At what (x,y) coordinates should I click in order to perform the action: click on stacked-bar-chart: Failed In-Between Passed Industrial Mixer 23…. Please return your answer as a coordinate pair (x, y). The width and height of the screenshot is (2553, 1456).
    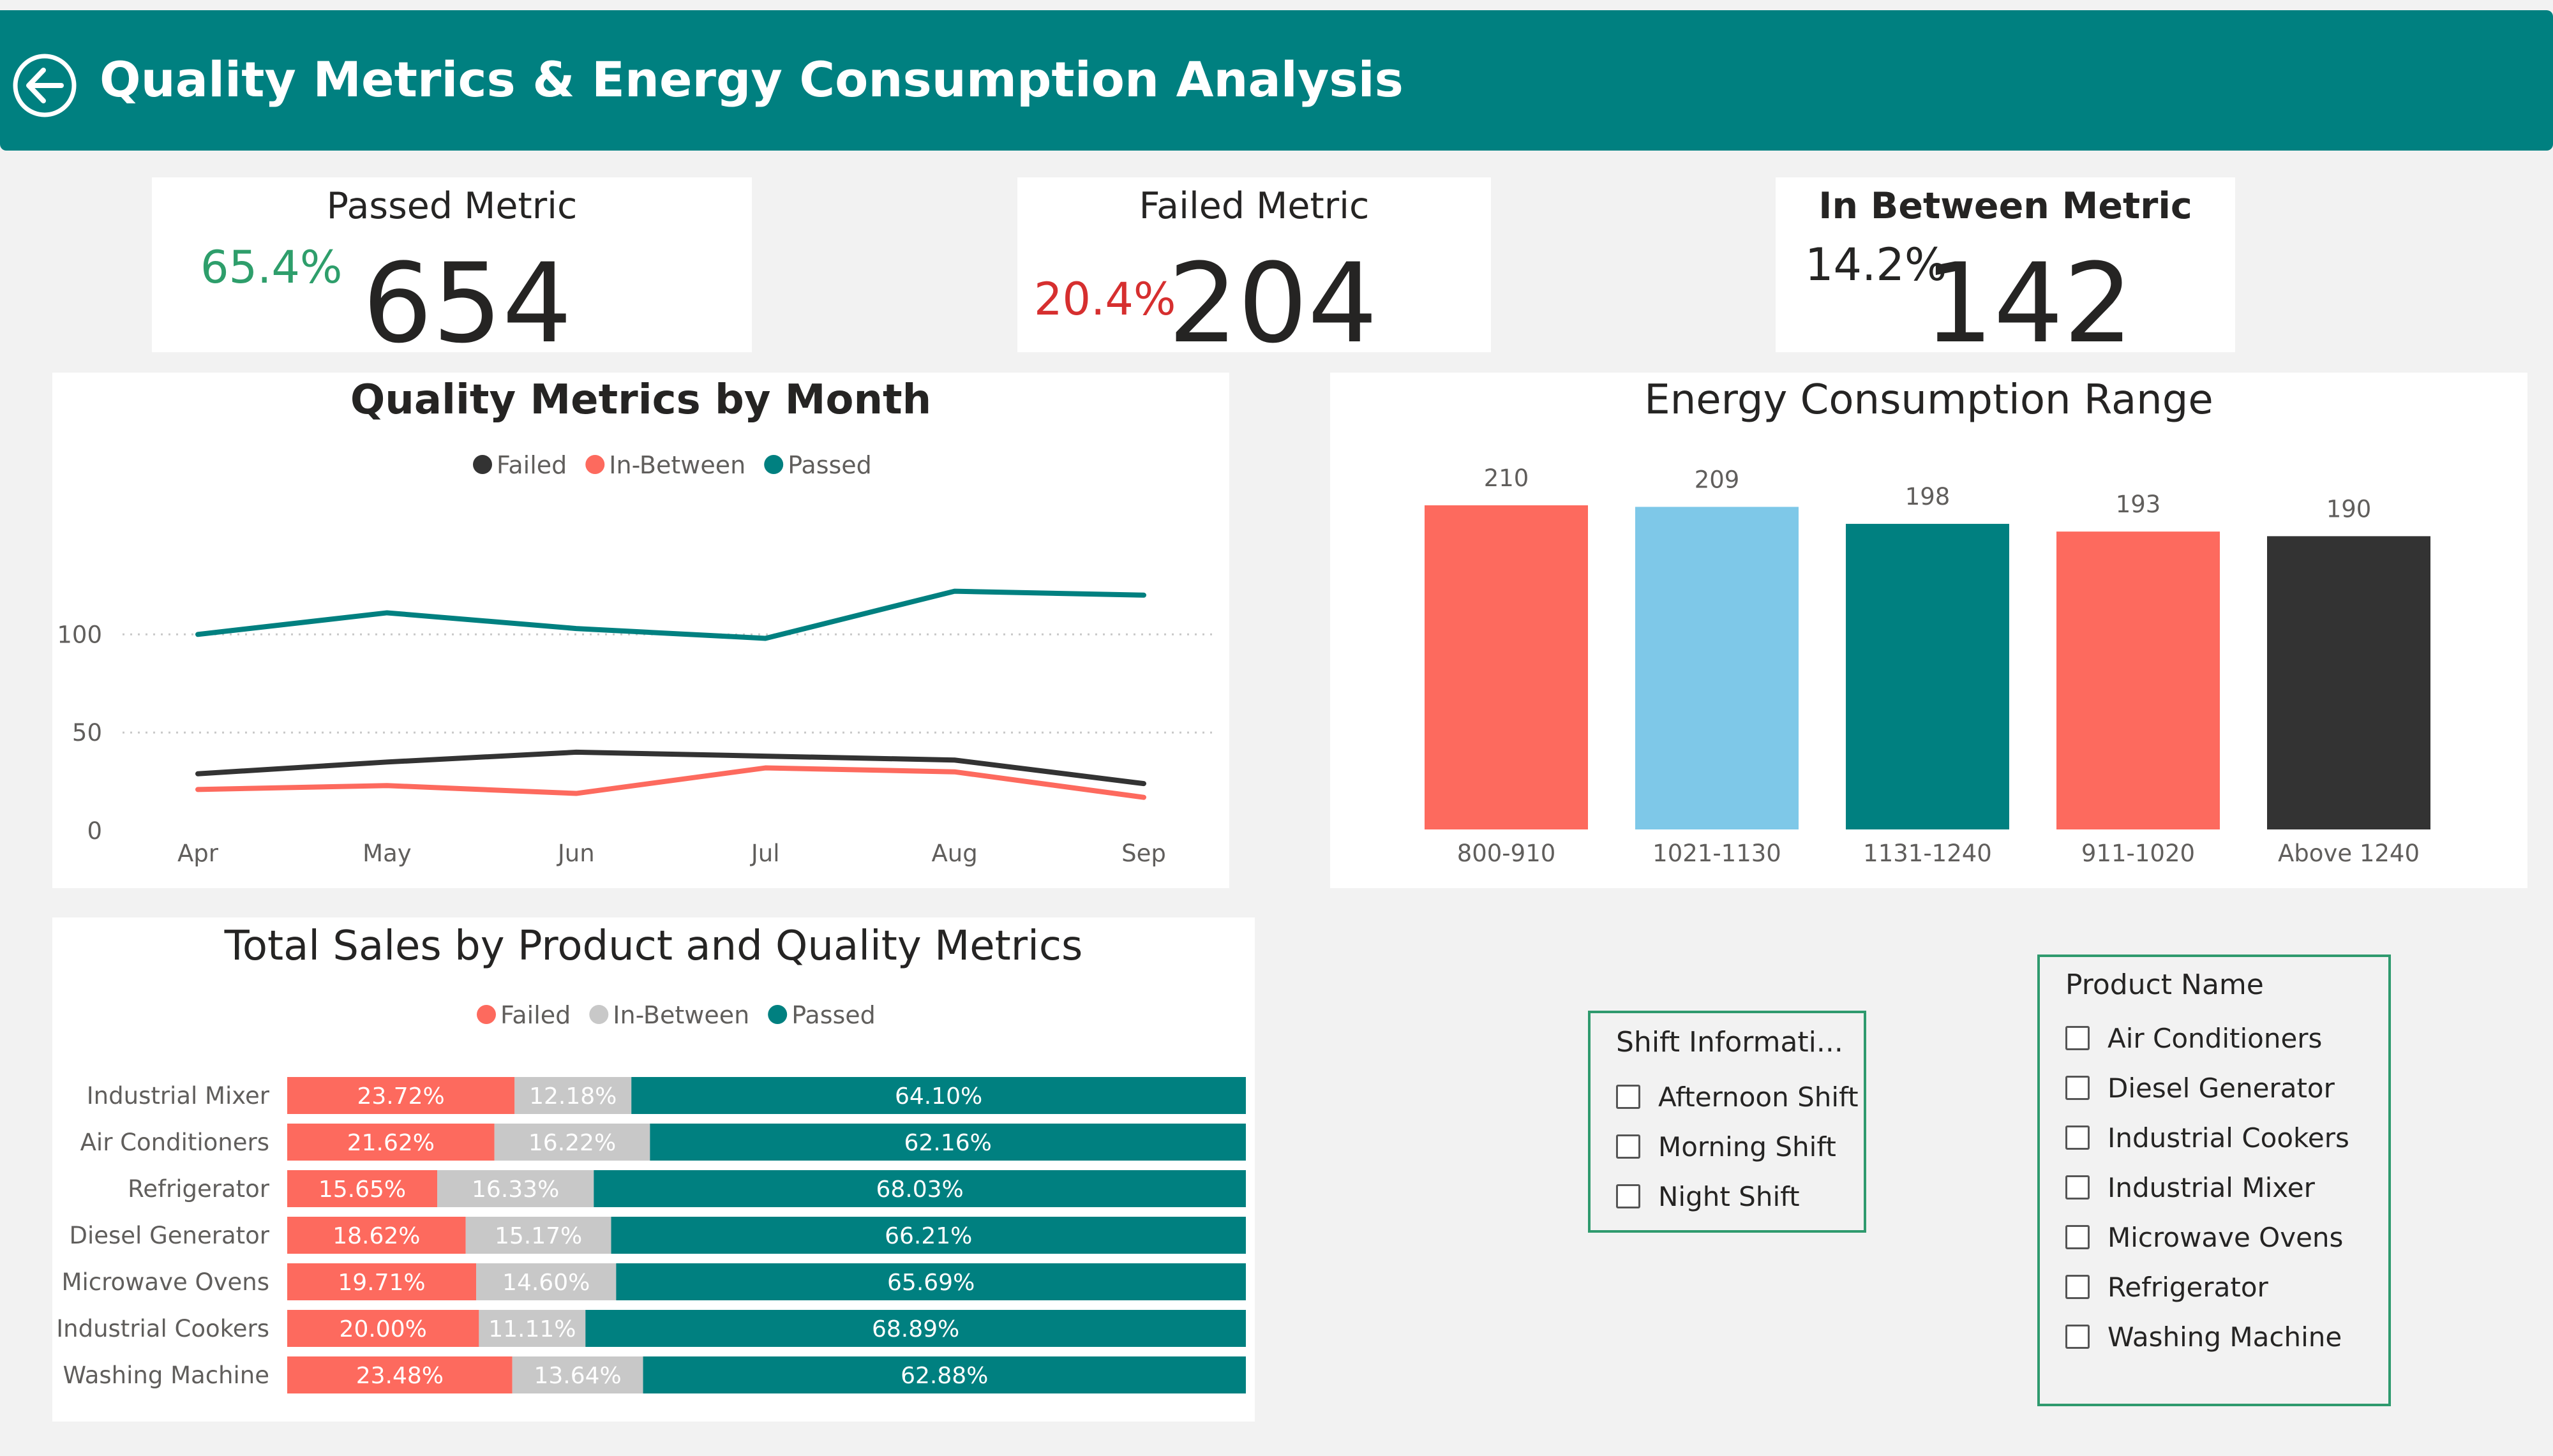
    Looking at the image, I should click on (651, 1197).